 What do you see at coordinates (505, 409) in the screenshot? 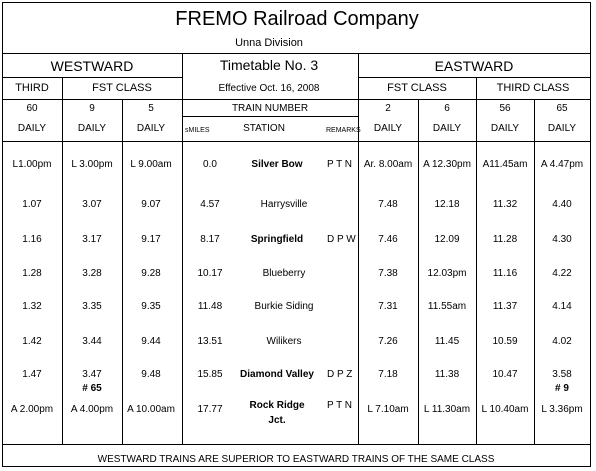
I see `time-cell: L 10.40am` at bounding box center [505, 409].